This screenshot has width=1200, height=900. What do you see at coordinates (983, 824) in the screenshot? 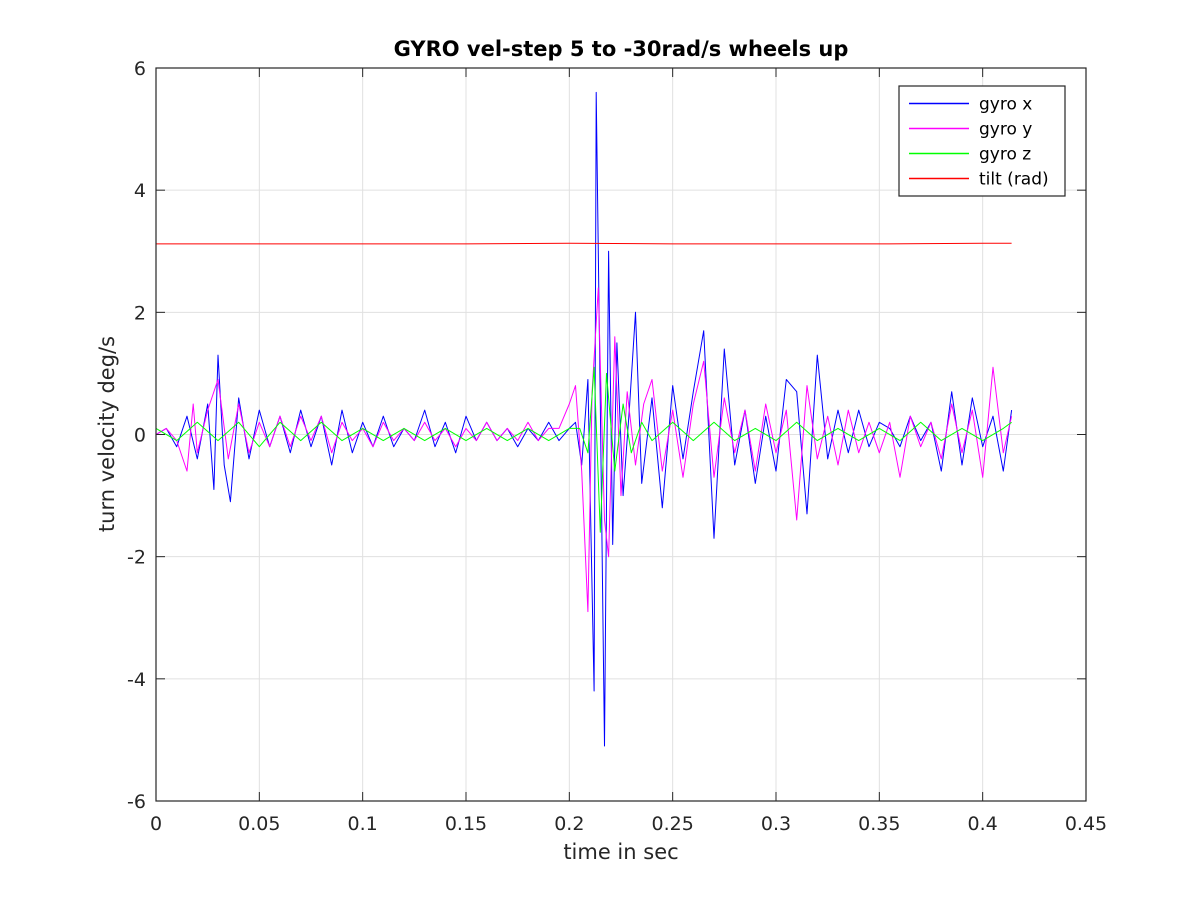
I see `x-tick-label: 0.4` at bounding box center [983, 824].